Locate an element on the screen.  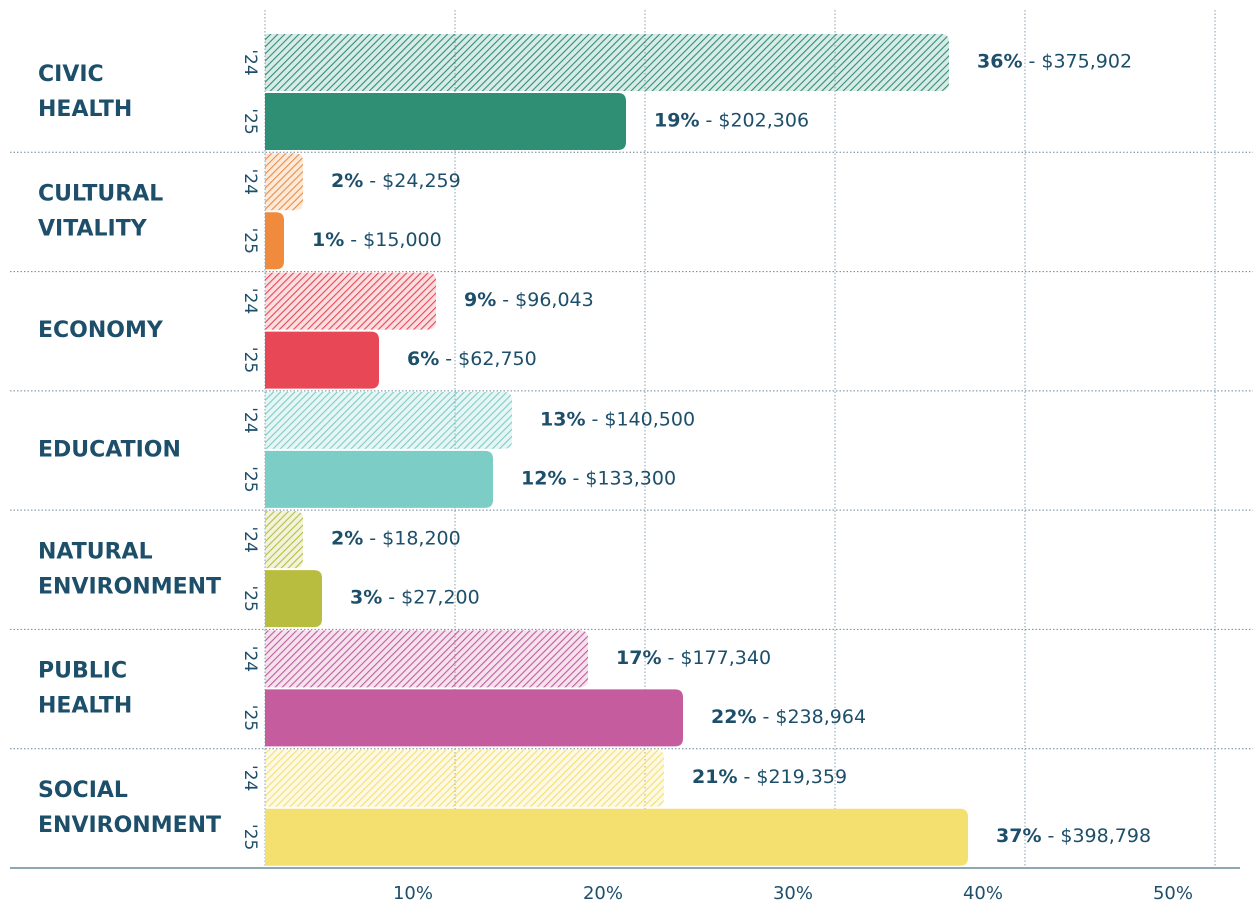
value-label: 12% is located at coordinates (543, 478).